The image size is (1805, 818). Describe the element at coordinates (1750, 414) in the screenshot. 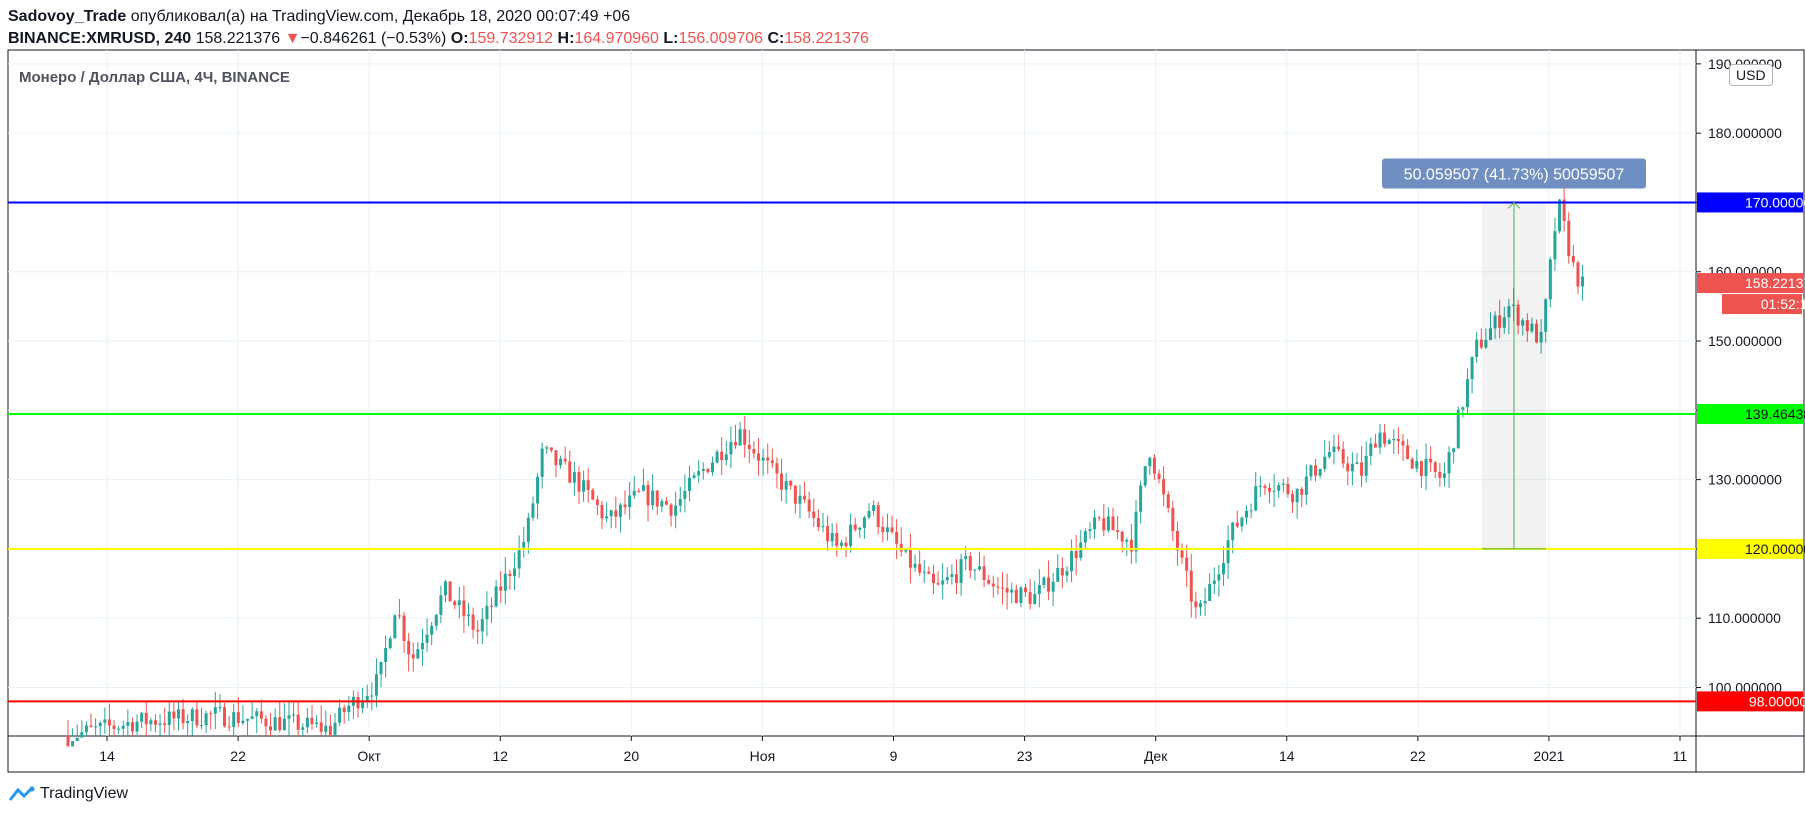

I see `level-axis-badge` at that location.